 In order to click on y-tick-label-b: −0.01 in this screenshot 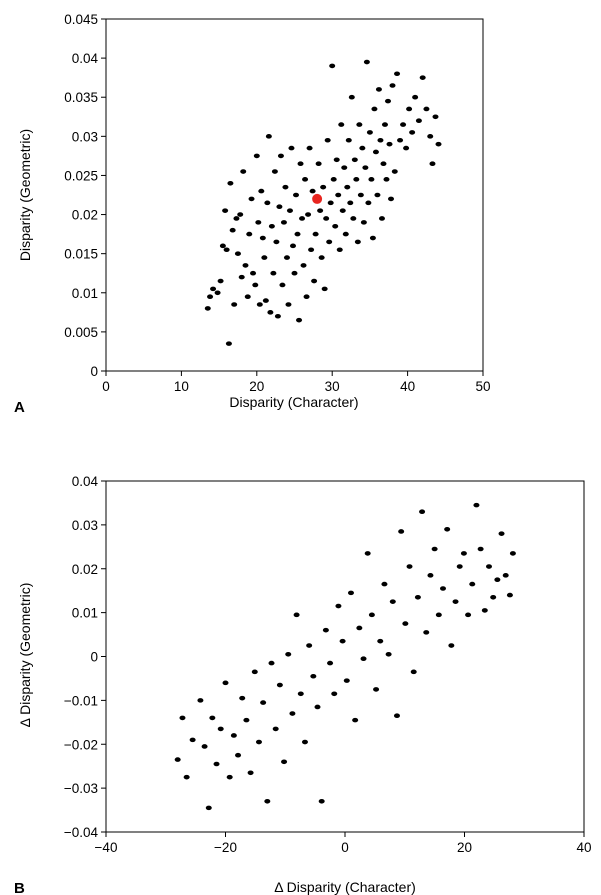, I will do `click(81, 700)`.